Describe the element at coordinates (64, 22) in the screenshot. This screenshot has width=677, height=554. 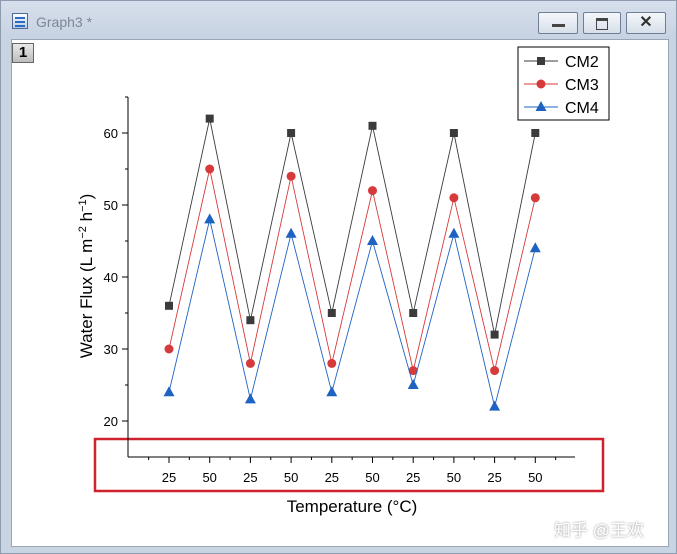
I see `window-title: Graph3 *` at that location.